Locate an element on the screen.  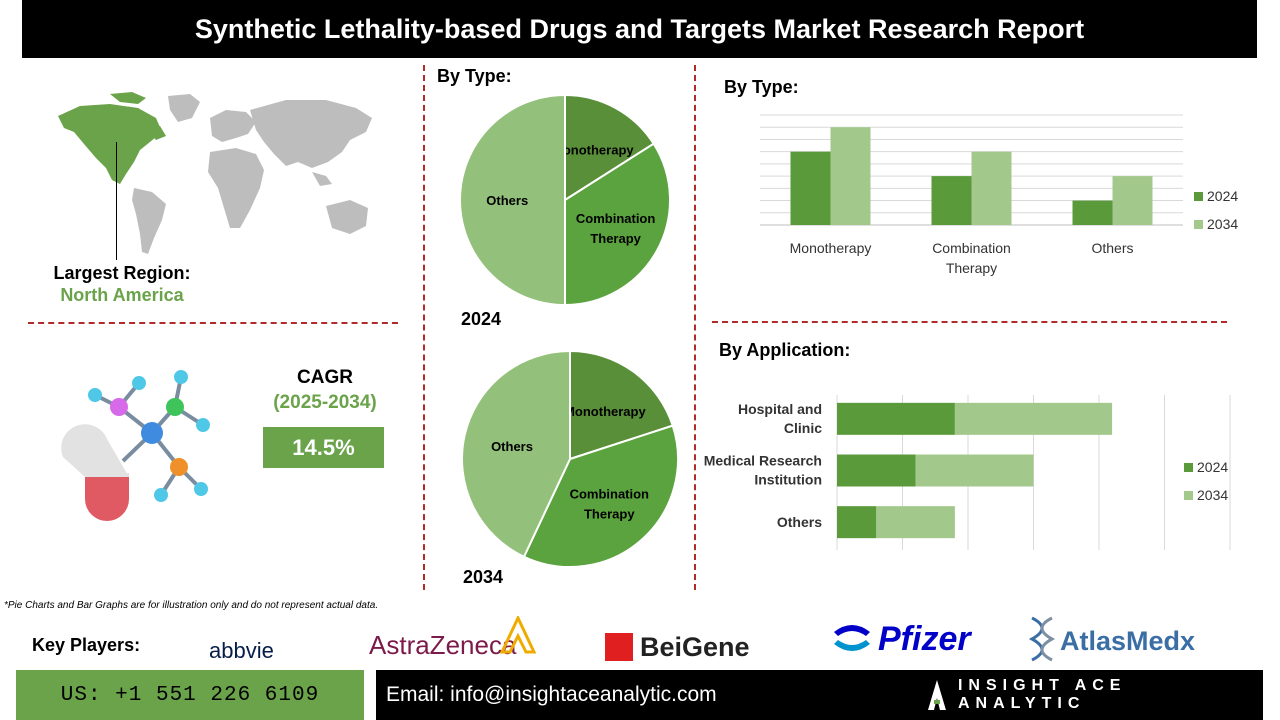
pie-chart-2034: Monotherapy Combination Therapy Others is located at coordinates (570, 458).